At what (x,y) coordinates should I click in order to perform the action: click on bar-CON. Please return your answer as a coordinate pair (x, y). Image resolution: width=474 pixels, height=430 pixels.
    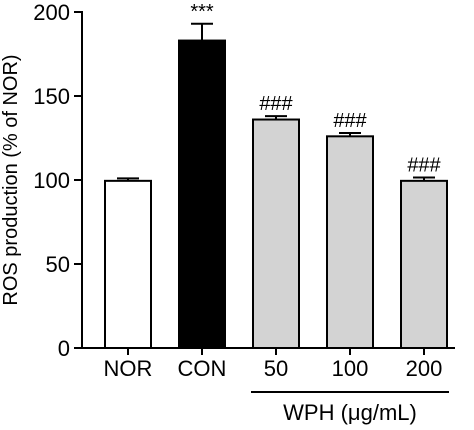
    Looking at the image, I should click on (202, 194).